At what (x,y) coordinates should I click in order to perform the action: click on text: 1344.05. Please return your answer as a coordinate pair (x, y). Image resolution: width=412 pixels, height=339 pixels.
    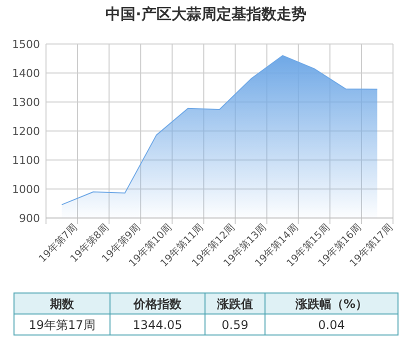
    Looking at the image, I should click on (157, 325).